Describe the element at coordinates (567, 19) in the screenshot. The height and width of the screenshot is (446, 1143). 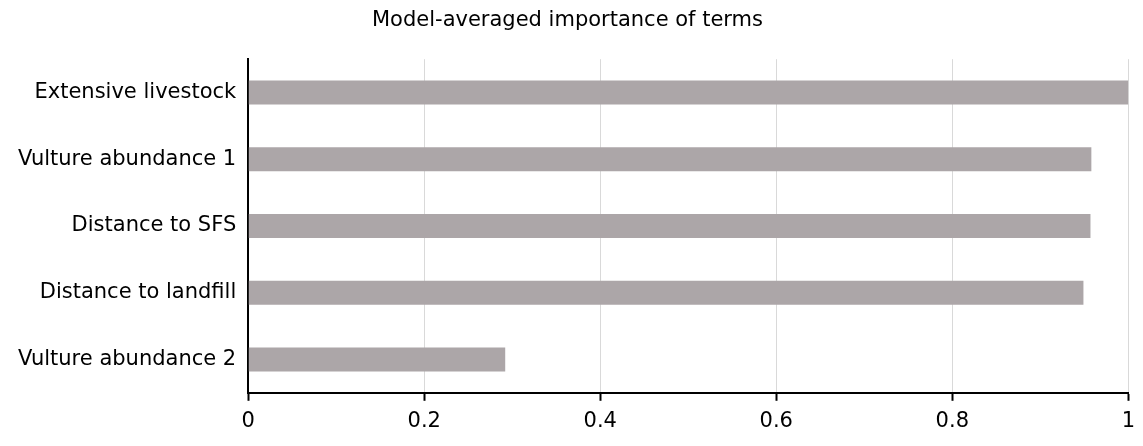
I see `chart-title: Model-averaged importance of terms` at that location.